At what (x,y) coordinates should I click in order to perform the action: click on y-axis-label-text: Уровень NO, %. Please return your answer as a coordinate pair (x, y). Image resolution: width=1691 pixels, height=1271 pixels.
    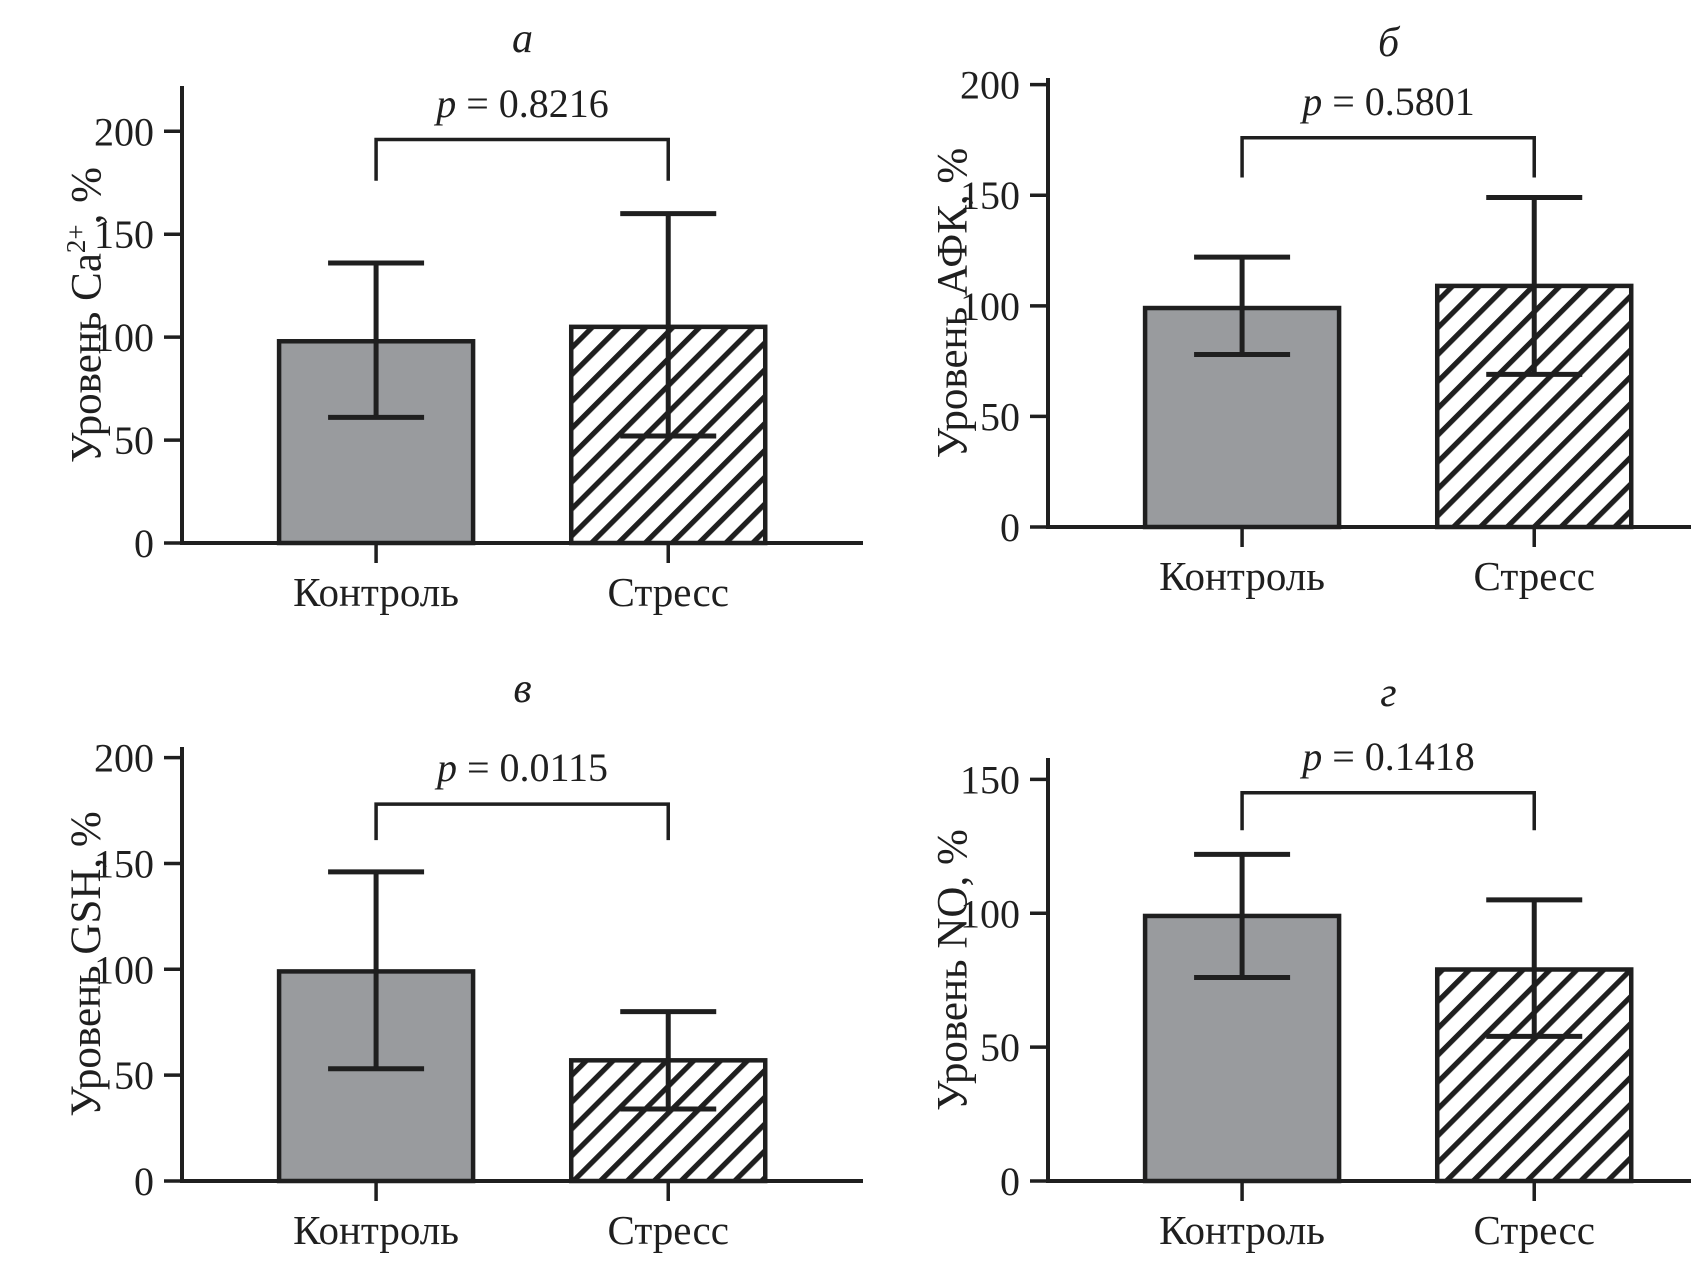
    Looking at the image, I should click on (952, 969).